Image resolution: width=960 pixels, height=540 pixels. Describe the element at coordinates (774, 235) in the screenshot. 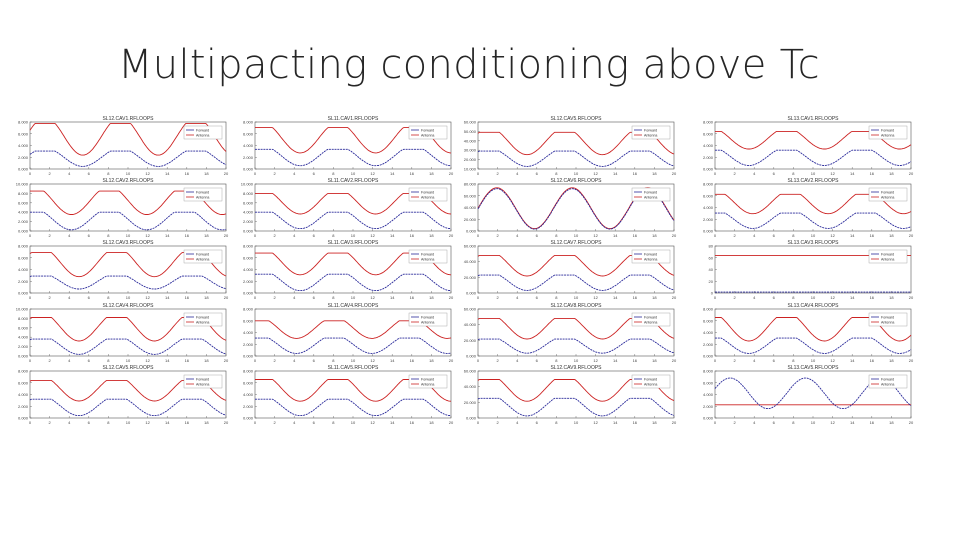

I see `x-tick-label: 6` at that location.